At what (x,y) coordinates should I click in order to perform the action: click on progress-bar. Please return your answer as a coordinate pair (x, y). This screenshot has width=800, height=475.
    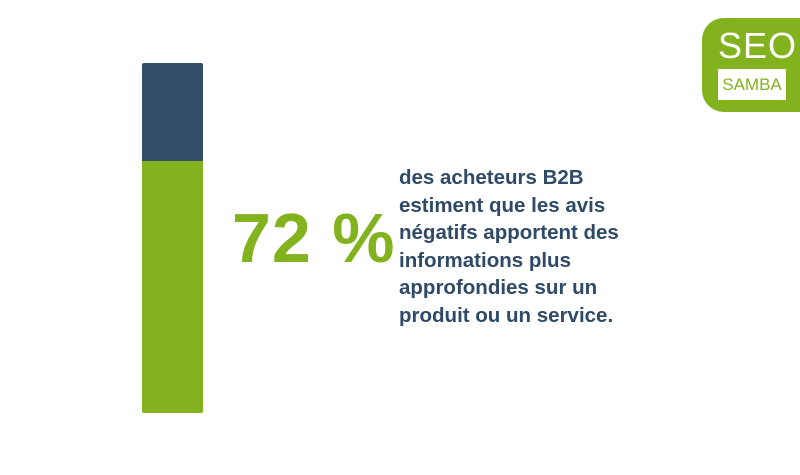
    Looking at the image, I should click on (172, 238).